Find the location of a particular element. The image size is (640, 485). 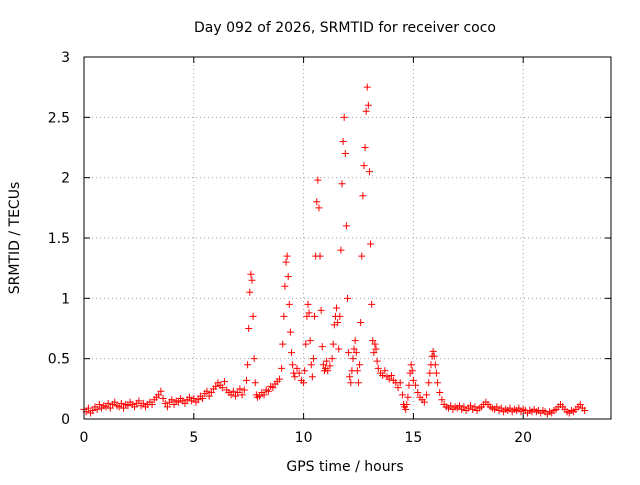

y-tick-label: 0 is located at coordinates (65, 420).